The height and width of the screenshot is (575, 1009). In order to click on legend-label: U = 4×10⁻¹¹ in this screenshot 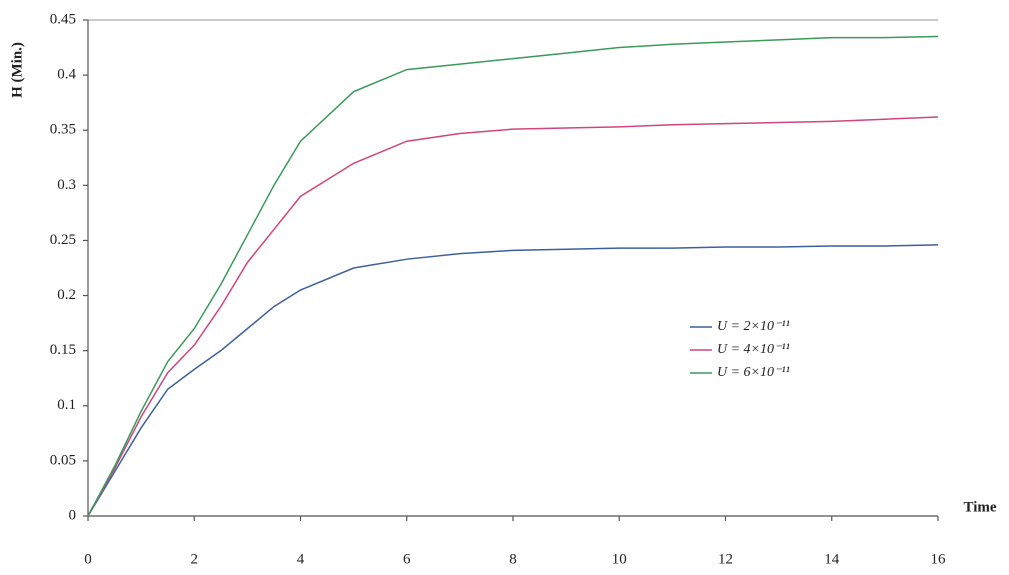, I will do `click(753, 349)`.